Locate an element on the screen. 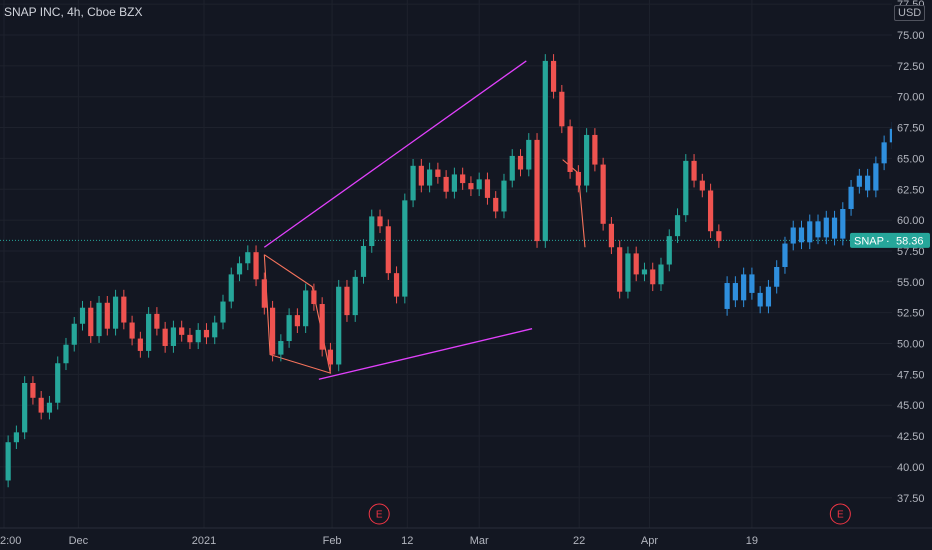 This screenshot has width=932, height=550. price-tick-label: 67.50 is located at coordinates (911, 129).